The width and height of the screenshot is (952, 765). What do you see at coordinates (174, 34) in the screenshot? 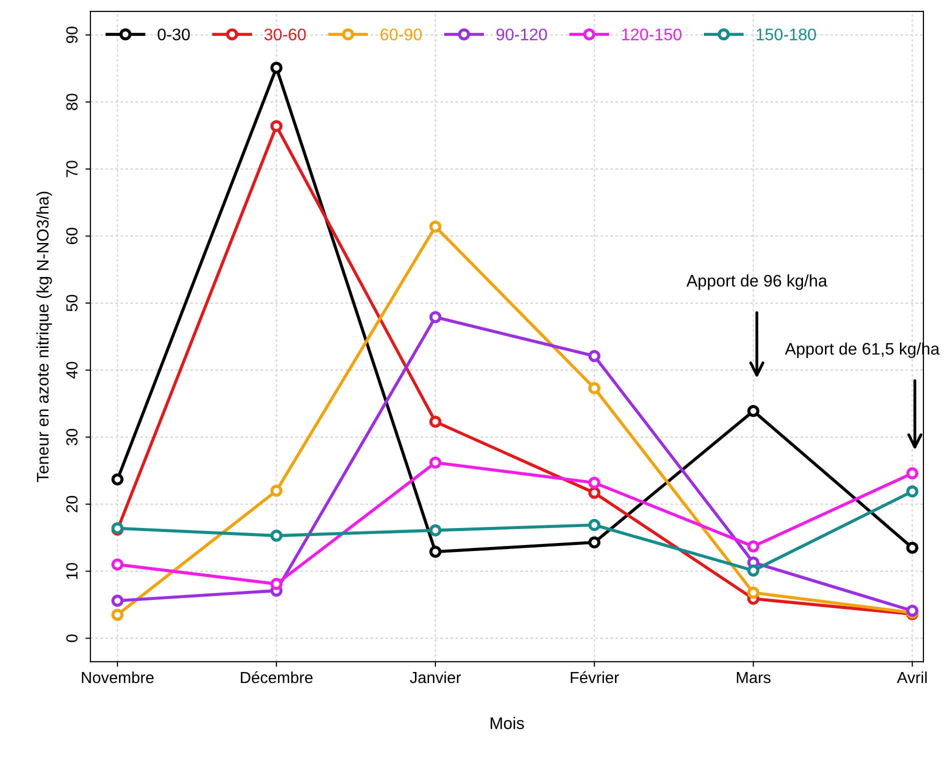
I see `legend-label: 0-30` at bounding box center [174, 34].